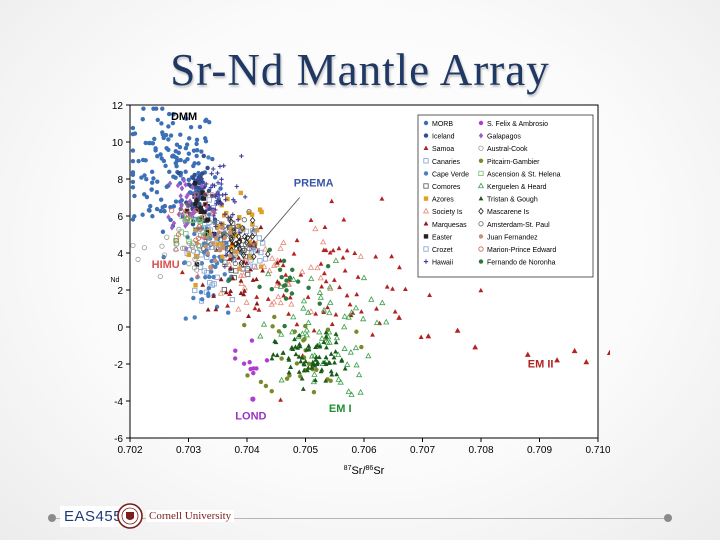 Image resolution: width=720 pixels, height=540 pixels. I want to click on y-tick-label: 4, so click(120, 254).